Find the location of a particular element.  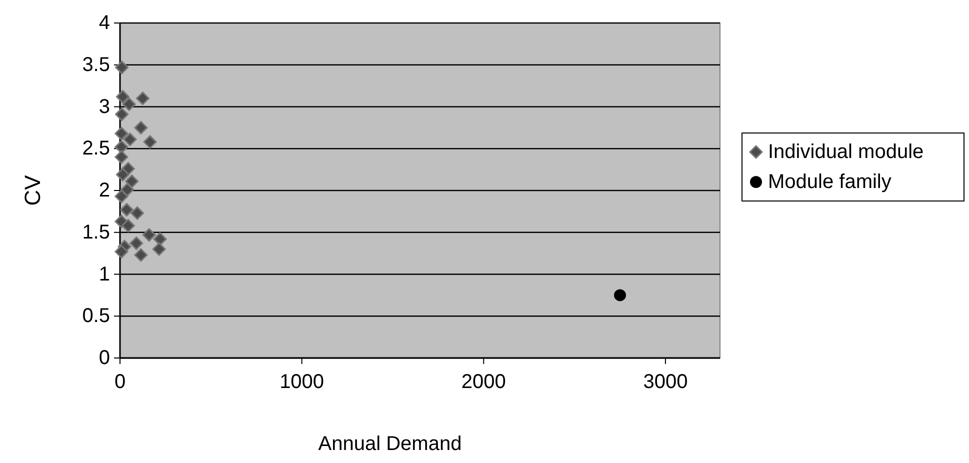

x-tick-label: 1000 is located at coordinates (302, 382).